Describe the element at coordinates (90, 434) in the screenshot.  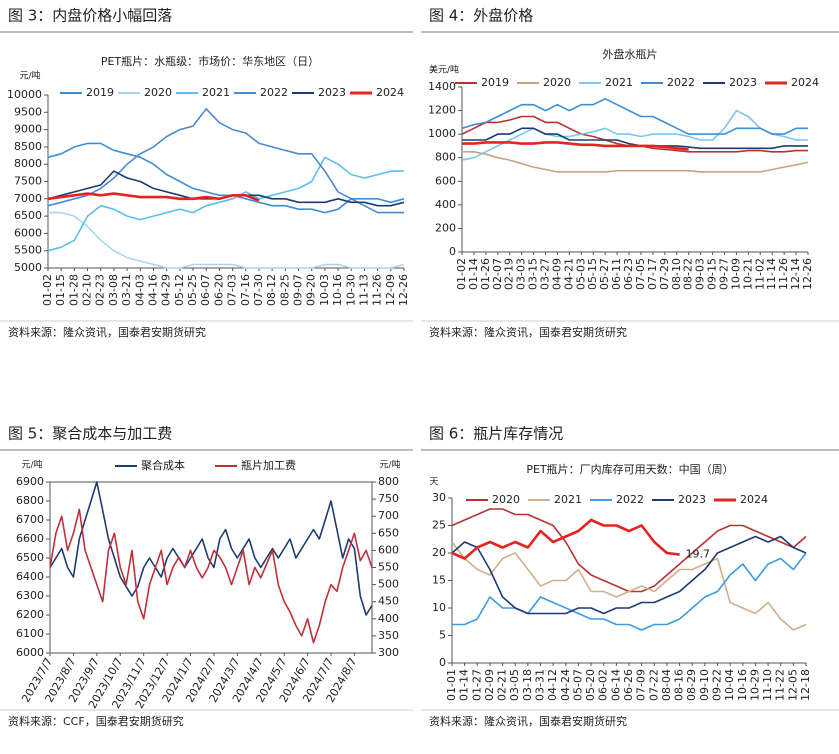
I see `figure-heading: 图 5：聚合成本与加工费` at that location.